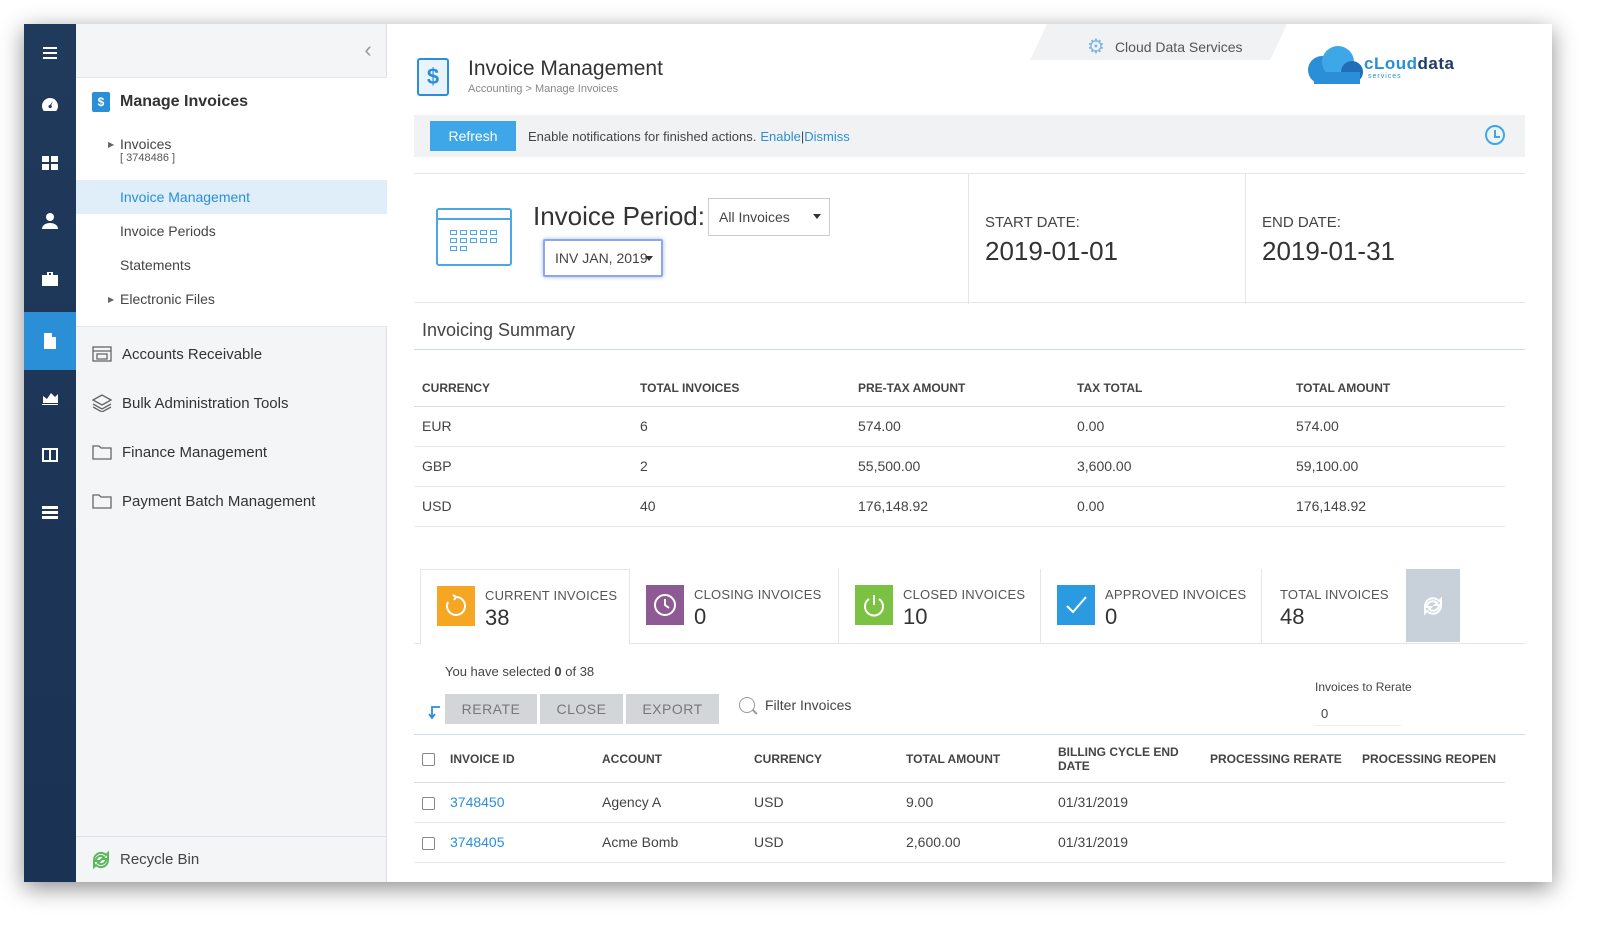 The width and height of the screenshot is (1600, 932). What do you see at coordinates (101, 859) in the screenshot?
I see `recycle-icon` at bounding box center [101, 859].